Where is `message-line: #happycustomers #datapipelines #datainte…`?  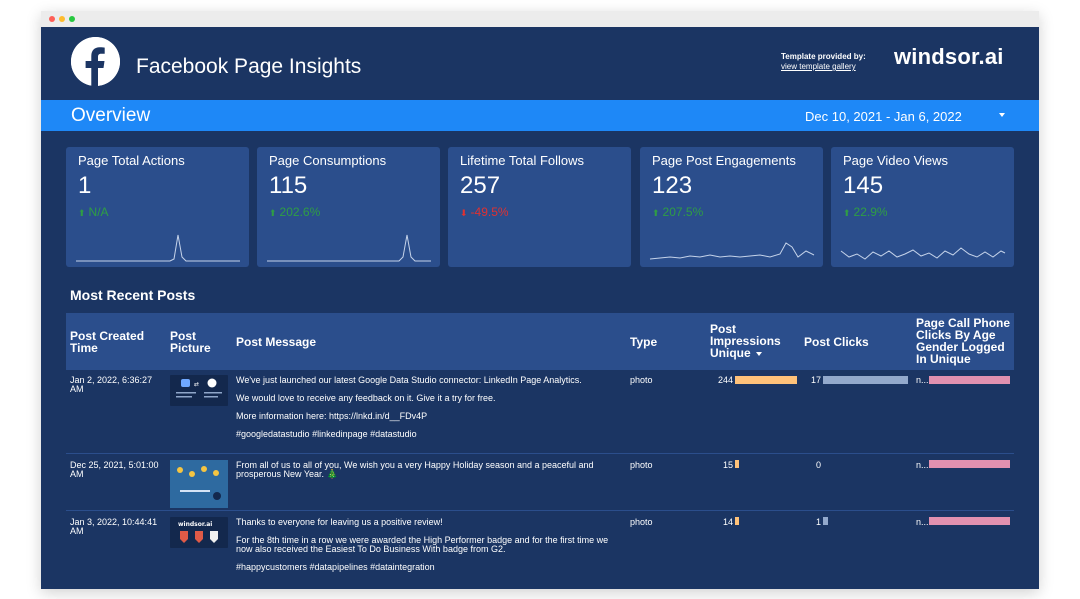
message-line: #happycustomers #datapipelines #datainte… is located at coordinates (335, 567).